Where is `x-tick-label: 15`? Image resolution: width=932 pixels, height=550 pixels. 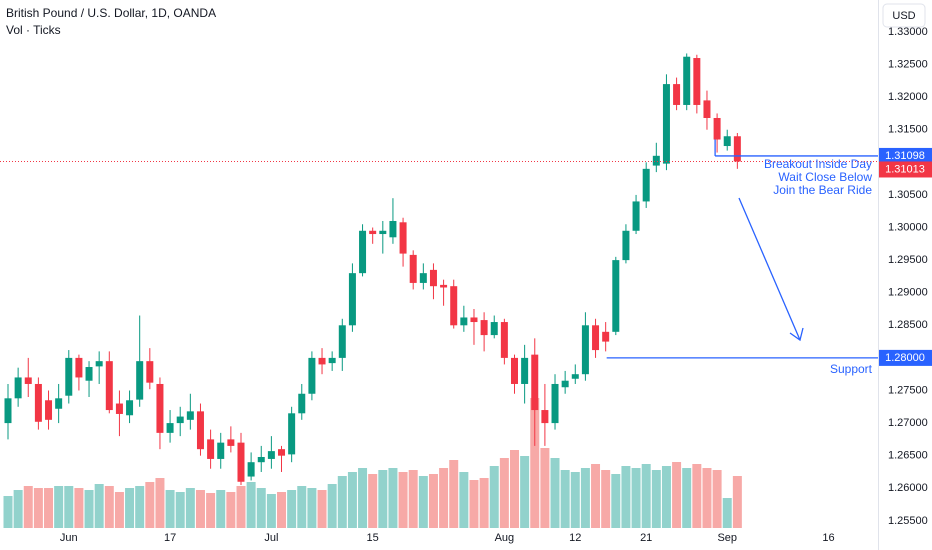 x-tick-label: 15 is located at coordinates (373, 538).